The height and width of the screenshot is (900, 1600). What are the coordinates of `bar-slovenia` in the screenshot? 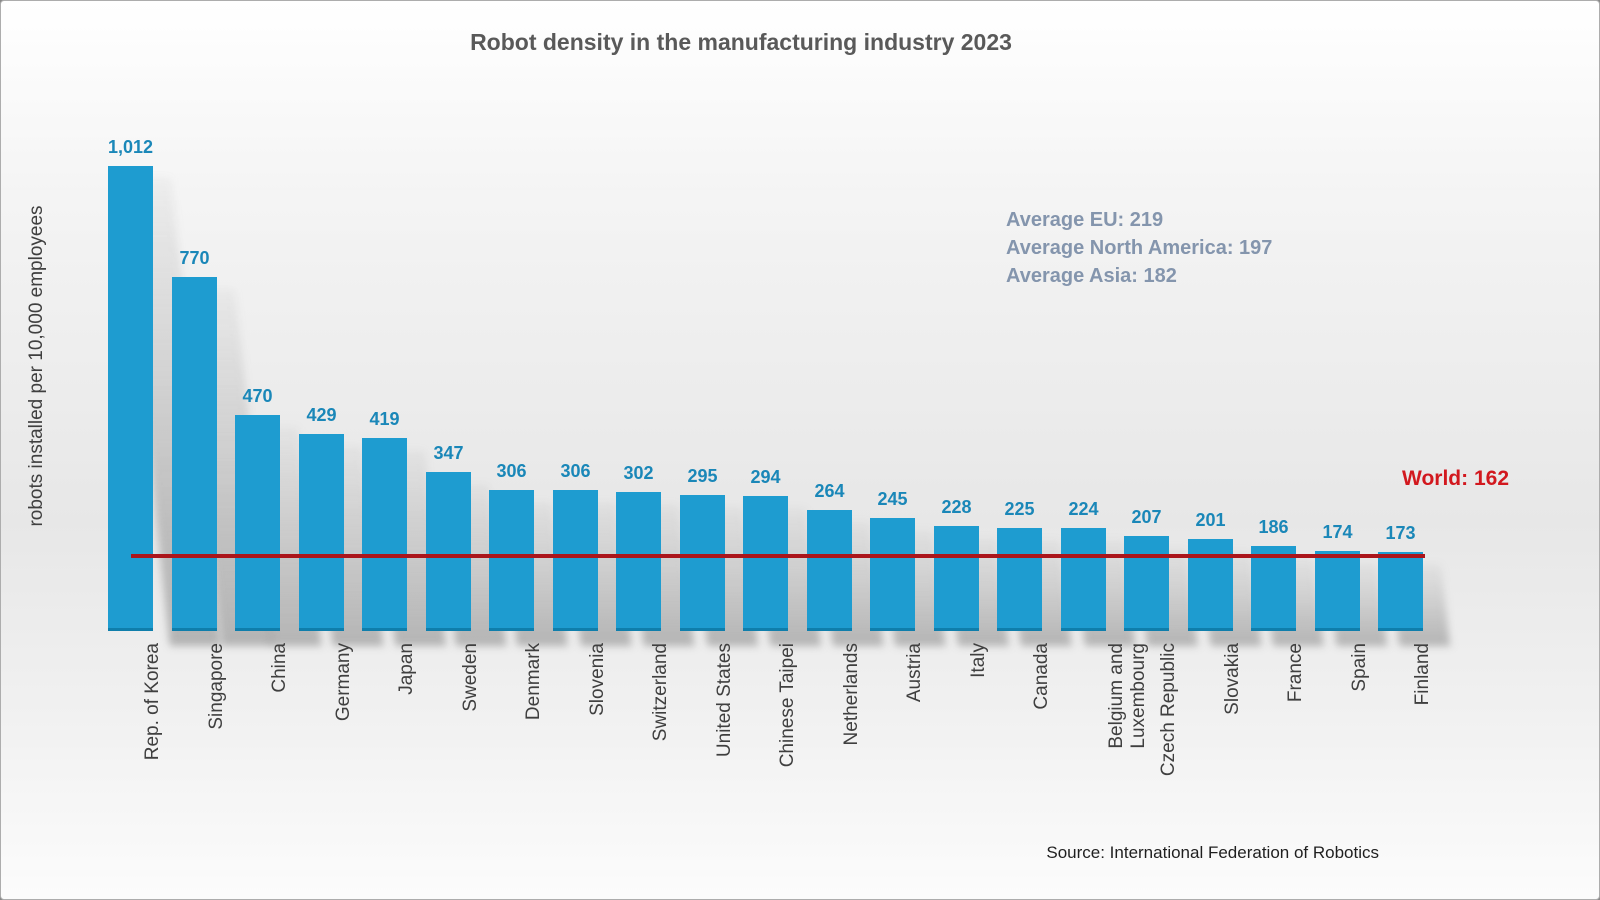 It's located at (575, 560).